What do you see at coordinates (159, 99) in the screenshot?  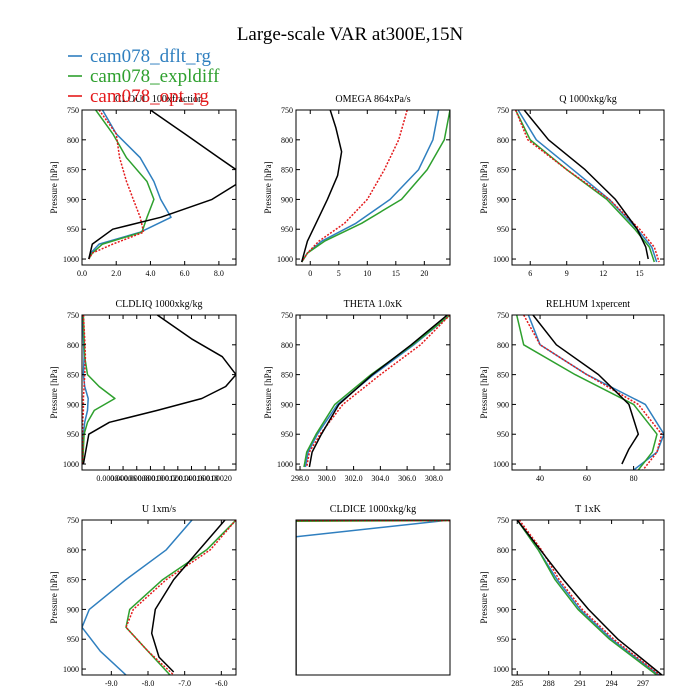 I see `panel-title: CLOUD 100xfraction` at bounding box center [159, 99].